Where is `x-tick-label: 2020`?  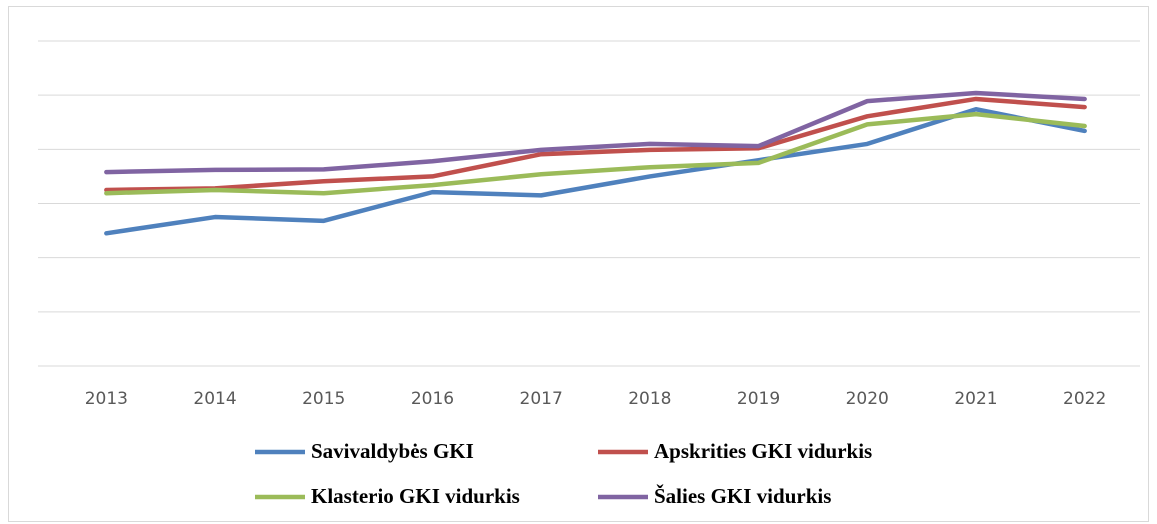 x-tick-label: 2020 is located at coordinates (867, 399).